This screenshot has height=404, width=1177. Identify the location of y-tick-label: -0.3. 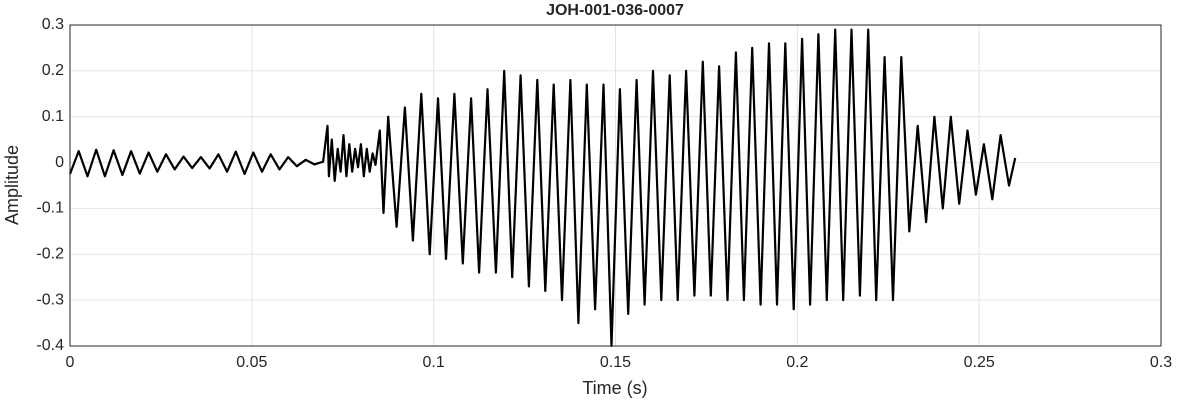
(50, 299).